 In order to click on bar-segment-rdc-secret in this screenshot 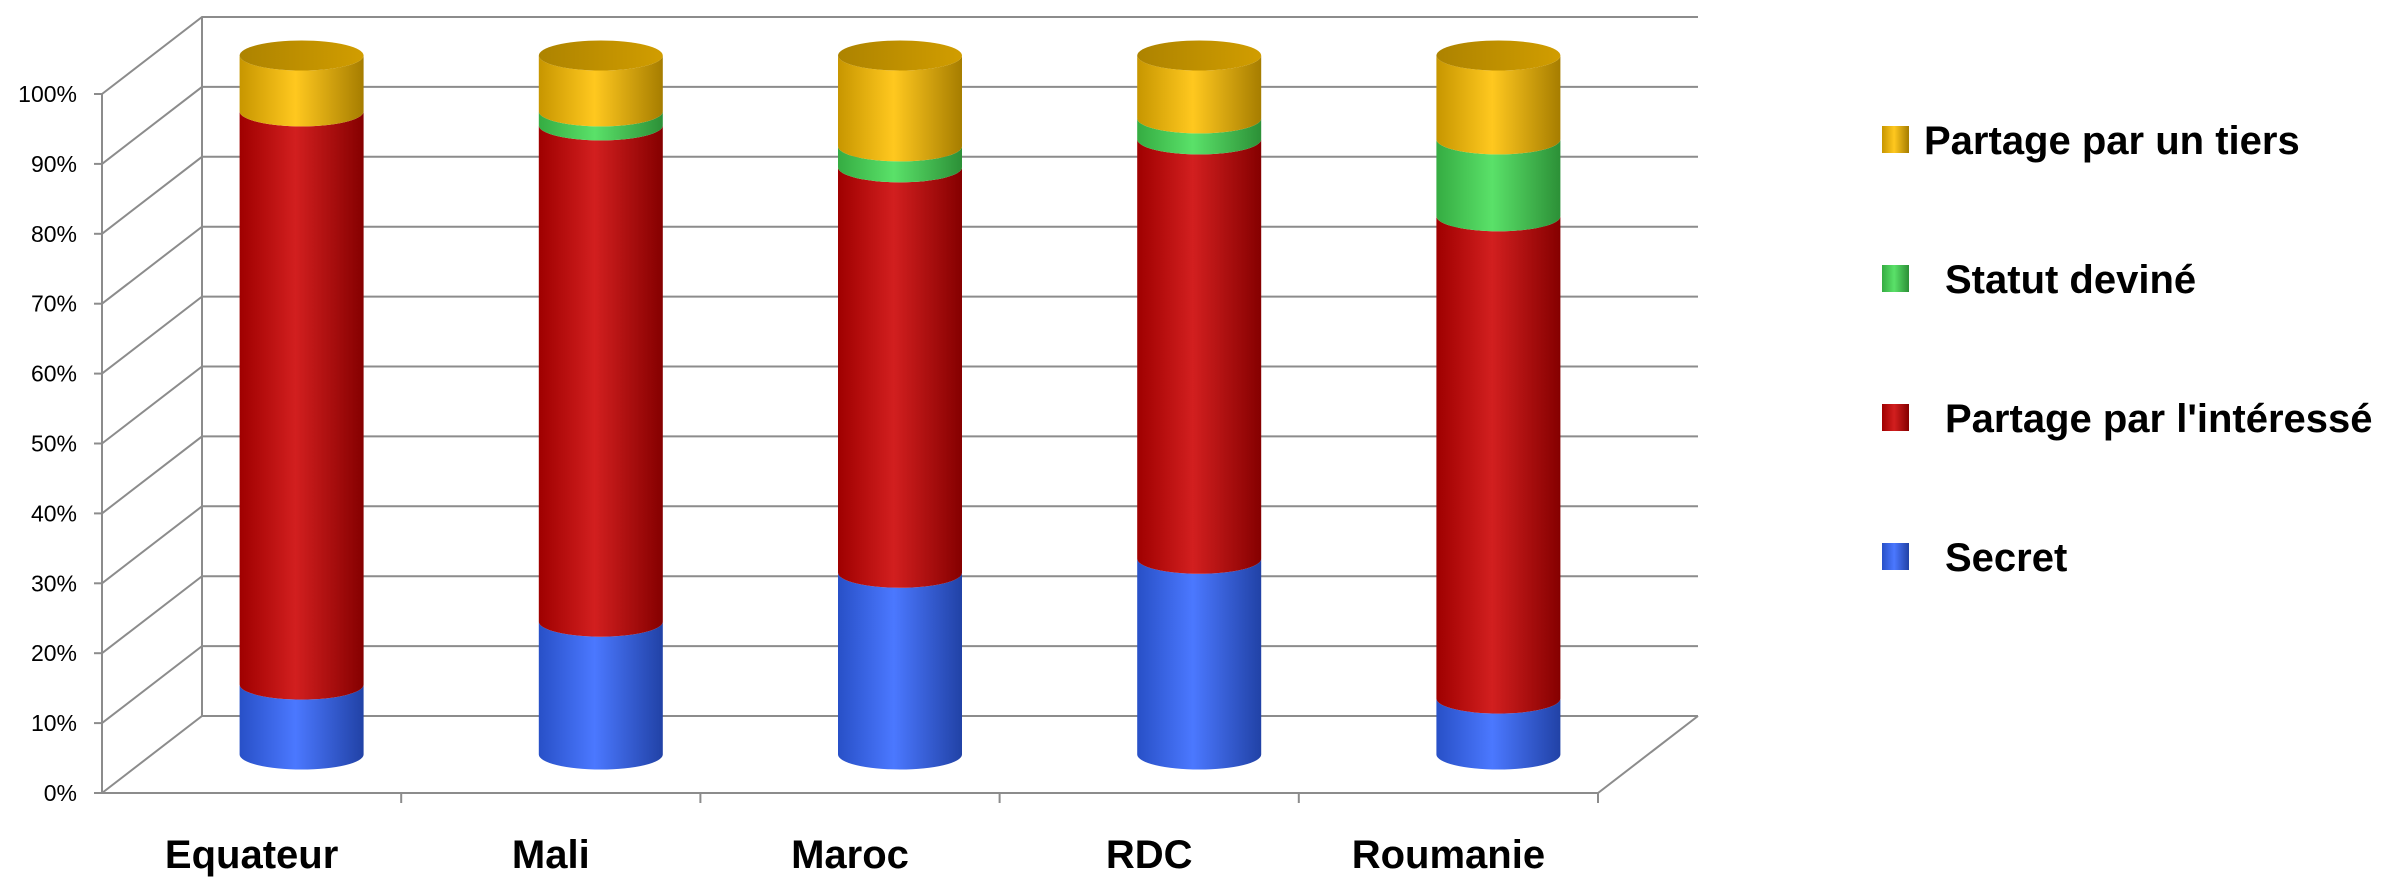, I will do `click(1199, 664)`.